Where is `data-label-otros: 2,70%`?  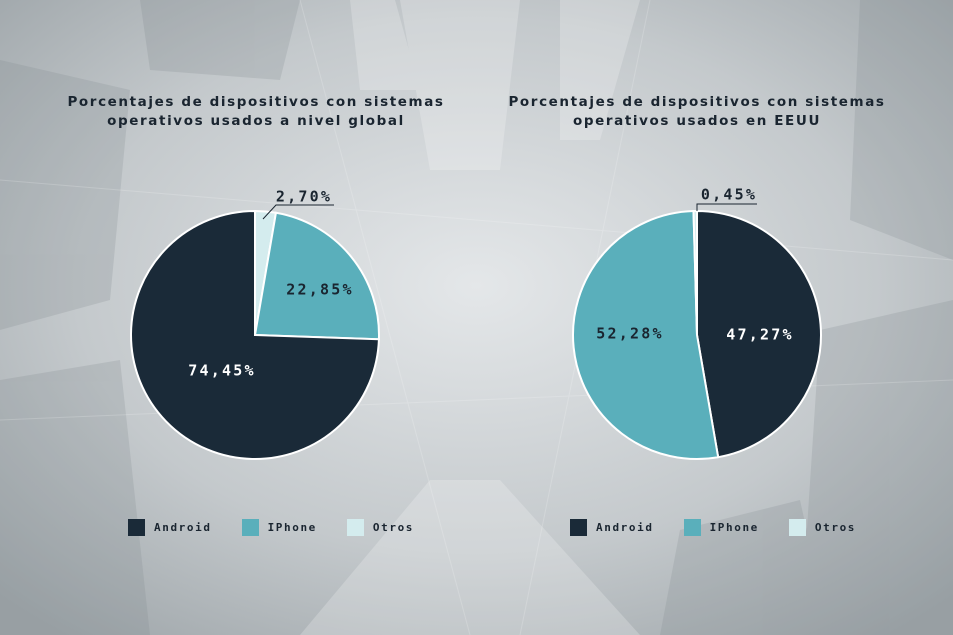 data-label-otros: 2,70% is located at coordinates (304, 197).